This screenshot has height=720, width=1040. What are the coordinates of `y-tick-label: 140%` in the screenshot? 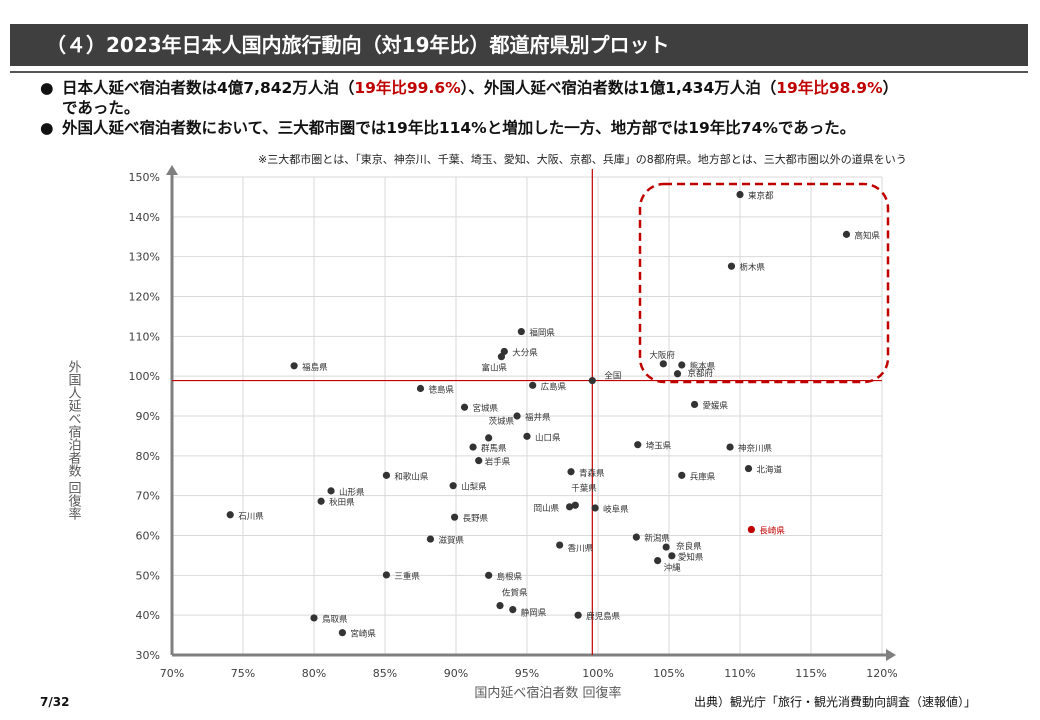 It's located at (144, 217).